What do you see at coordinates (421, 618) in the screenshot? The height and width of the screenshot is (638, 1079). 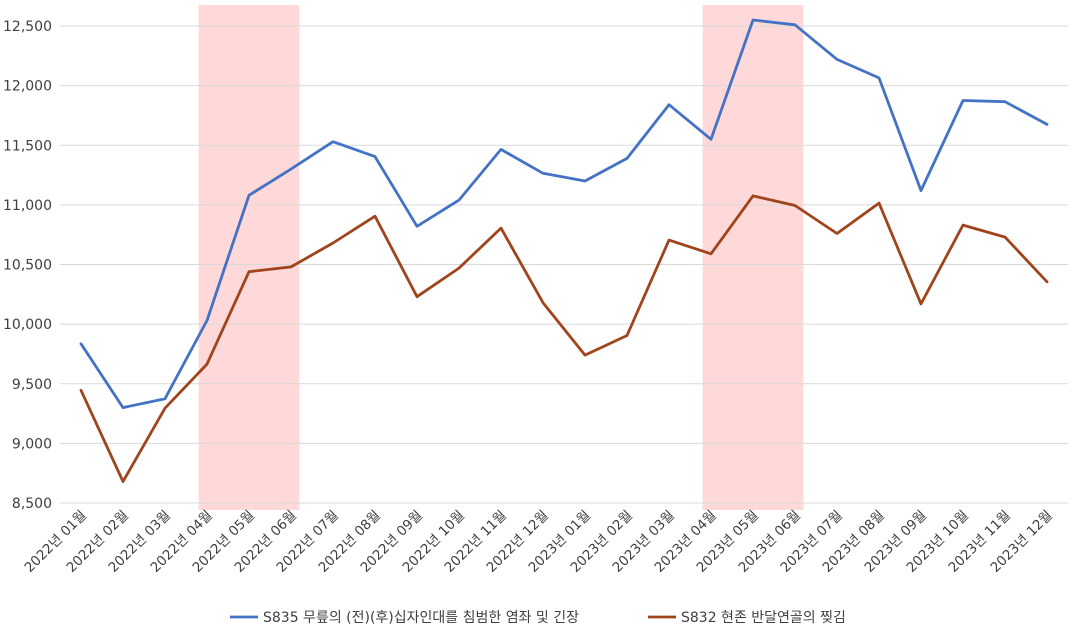 I see `legend-label-1: S835 무릎의 (전)(후)십자인대를 침범한 염좌 및 긴장` at bounding box center [421, 618].